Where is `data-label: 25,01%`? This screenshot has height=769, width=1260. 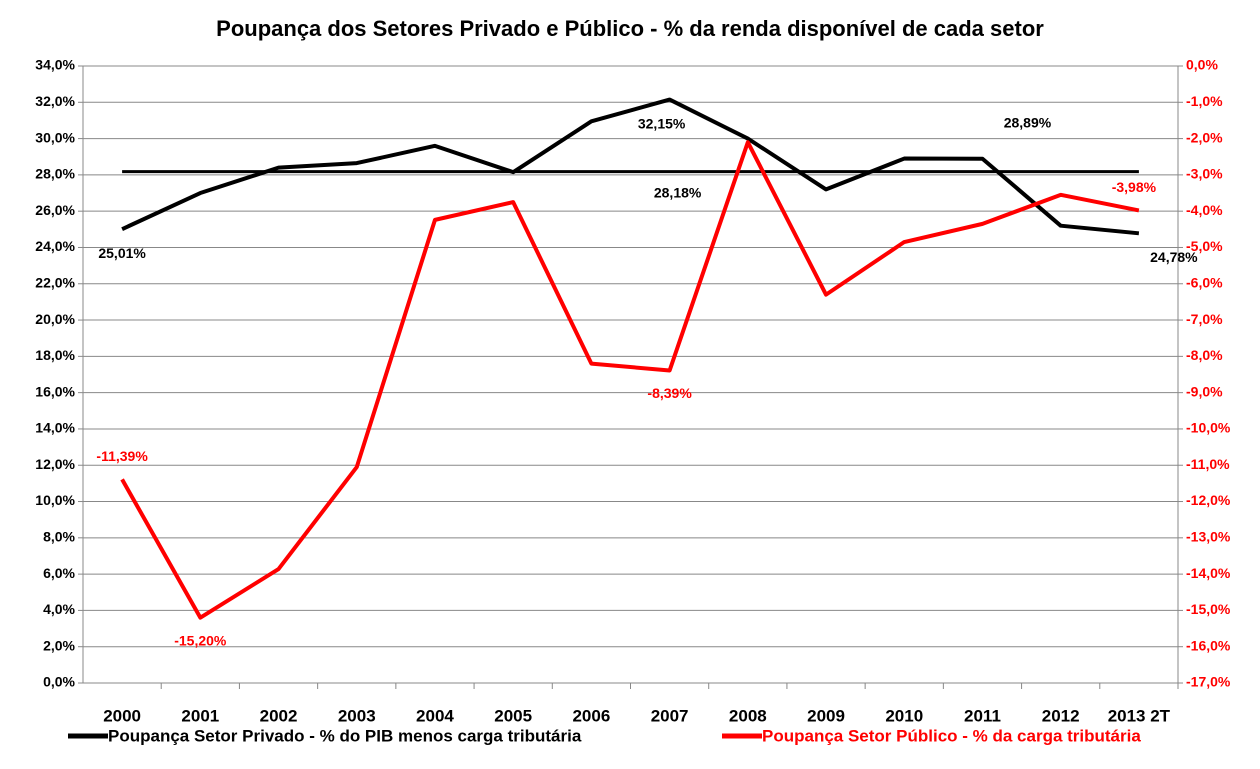
data-label: 25,01% is located at coordinates (122, 253).